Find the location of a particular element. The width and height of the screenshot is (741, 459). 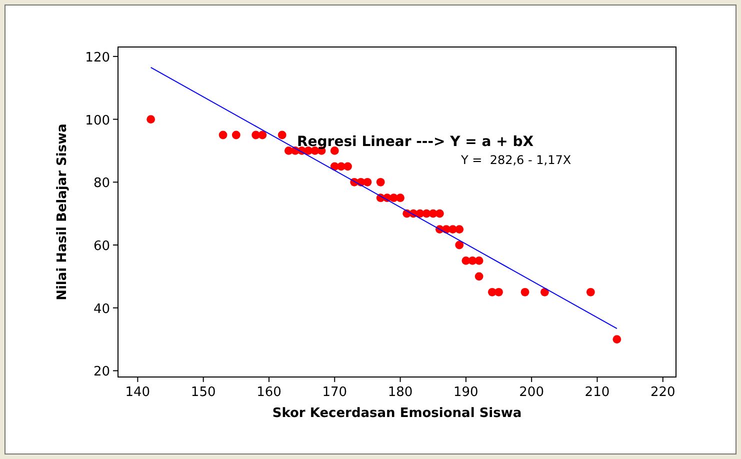

y-tick-label: 60 is located at coordinates (101, 246).